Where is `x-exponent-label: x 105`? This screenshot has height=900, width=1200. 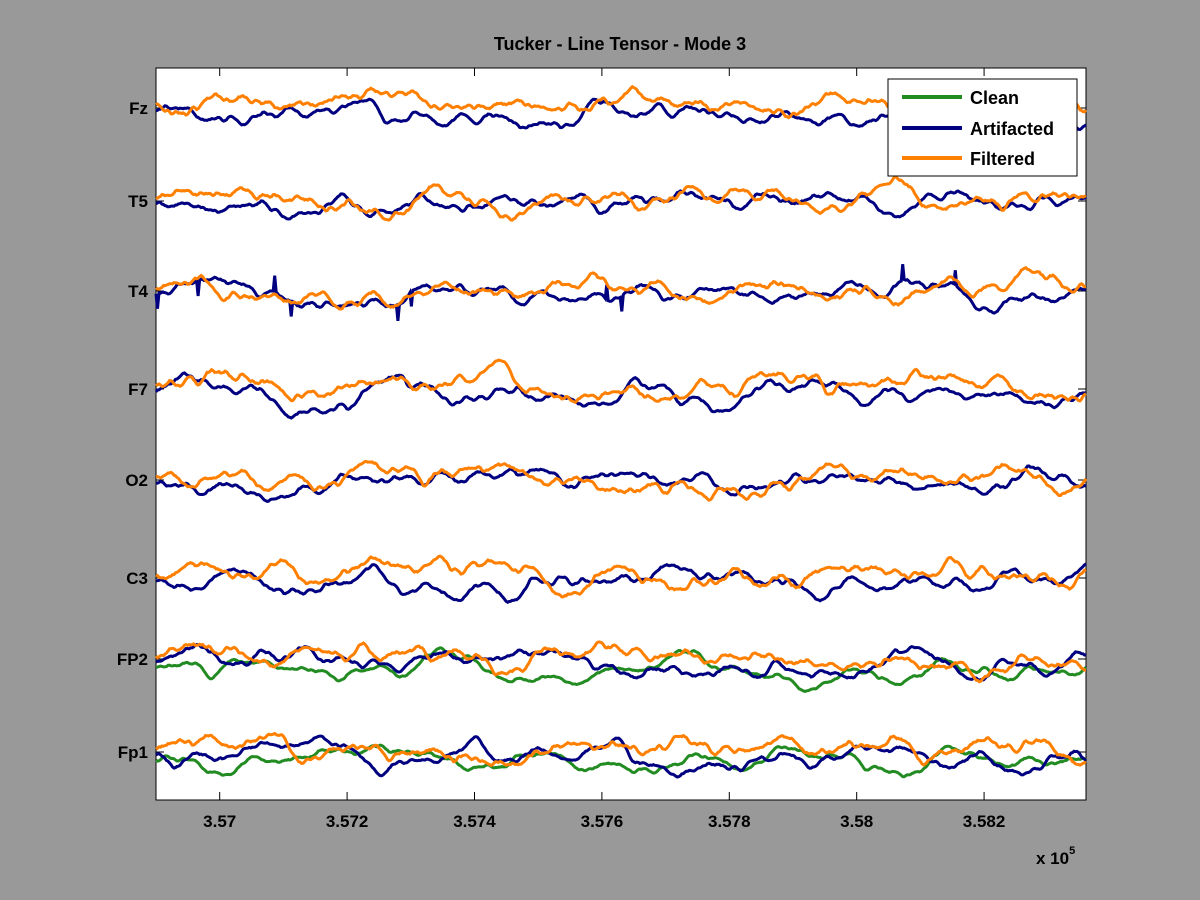
x-exponent-label: x 105 is located at coordinates (1055, 856).